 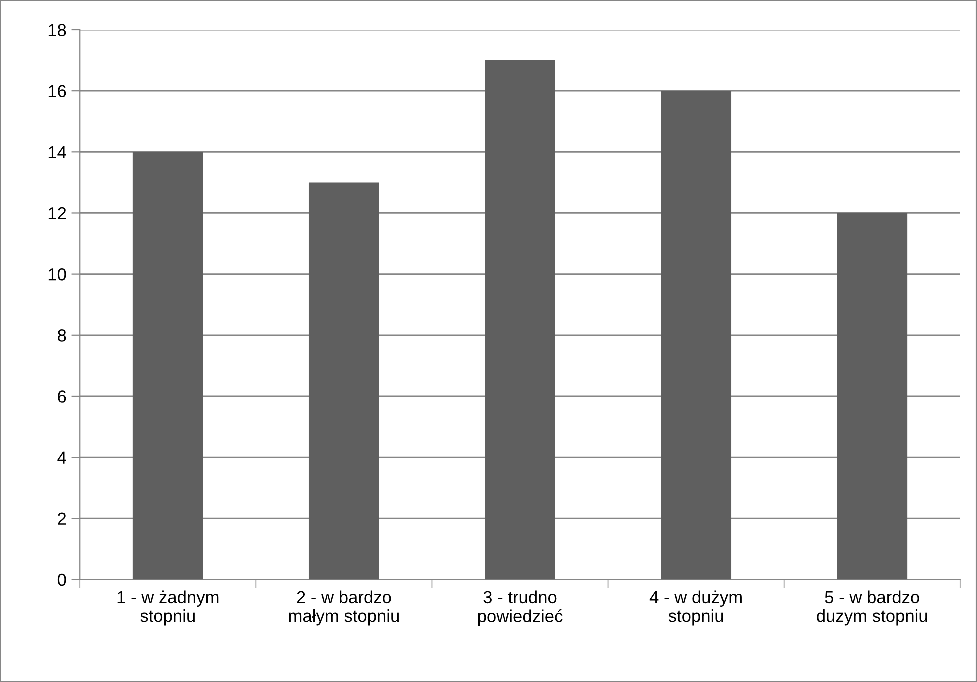 What do you see at coordinates (62, 336) in the screenshot?
I see `y-tick-label: 8` at bounding box center [62, 336].